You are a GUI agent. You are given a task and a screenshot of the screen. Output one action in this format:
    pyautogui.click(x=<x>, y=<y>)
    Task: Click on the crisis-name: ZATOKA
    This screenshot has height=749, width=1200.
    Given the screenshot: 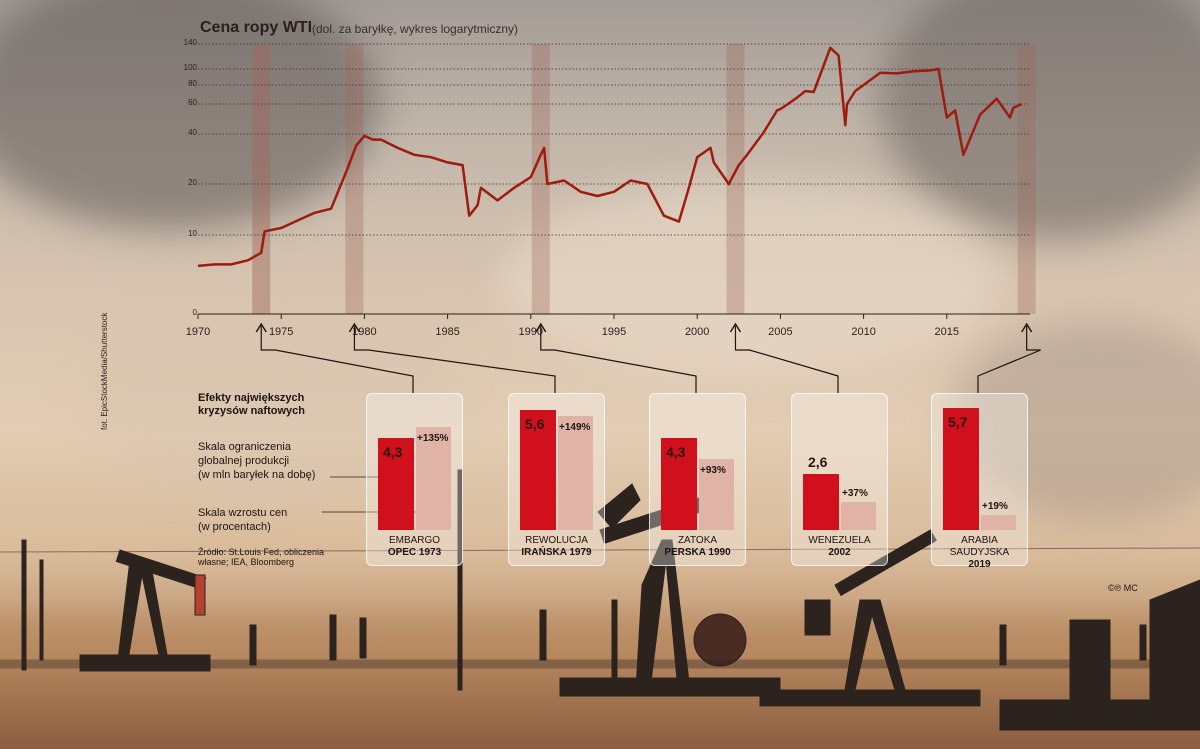 What is the action you would take?
    pyautogui.click(x=697, y=540)
    